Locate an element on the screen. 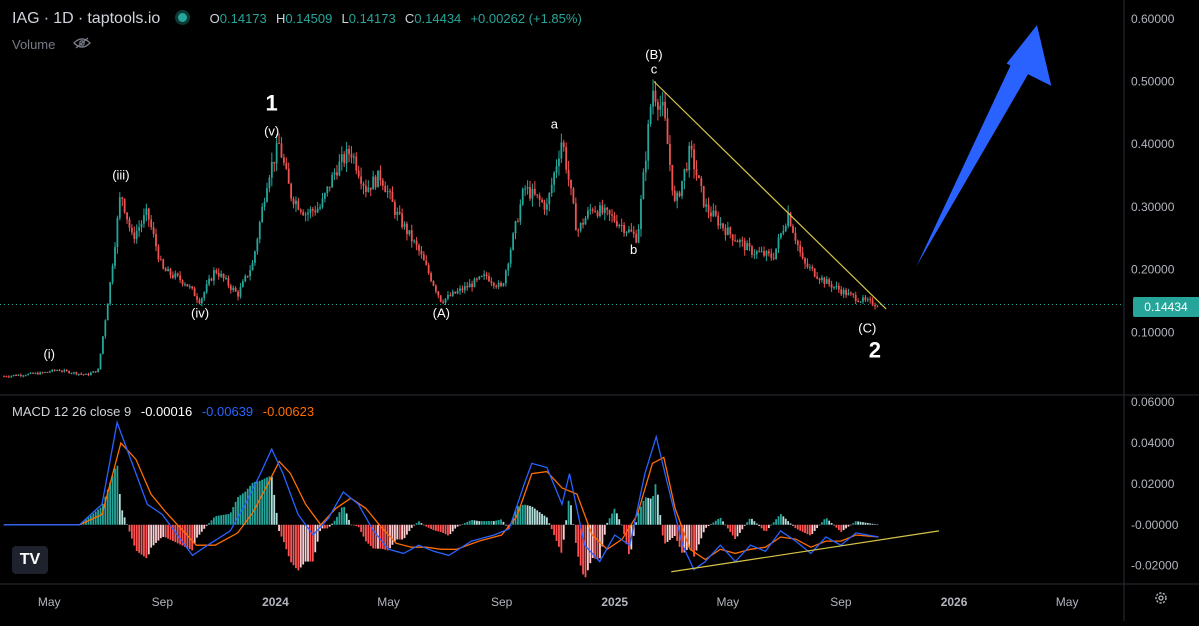 This screenshot has height=626, width=1199. symbol-name: IAG is located at coordinates (26, 18).